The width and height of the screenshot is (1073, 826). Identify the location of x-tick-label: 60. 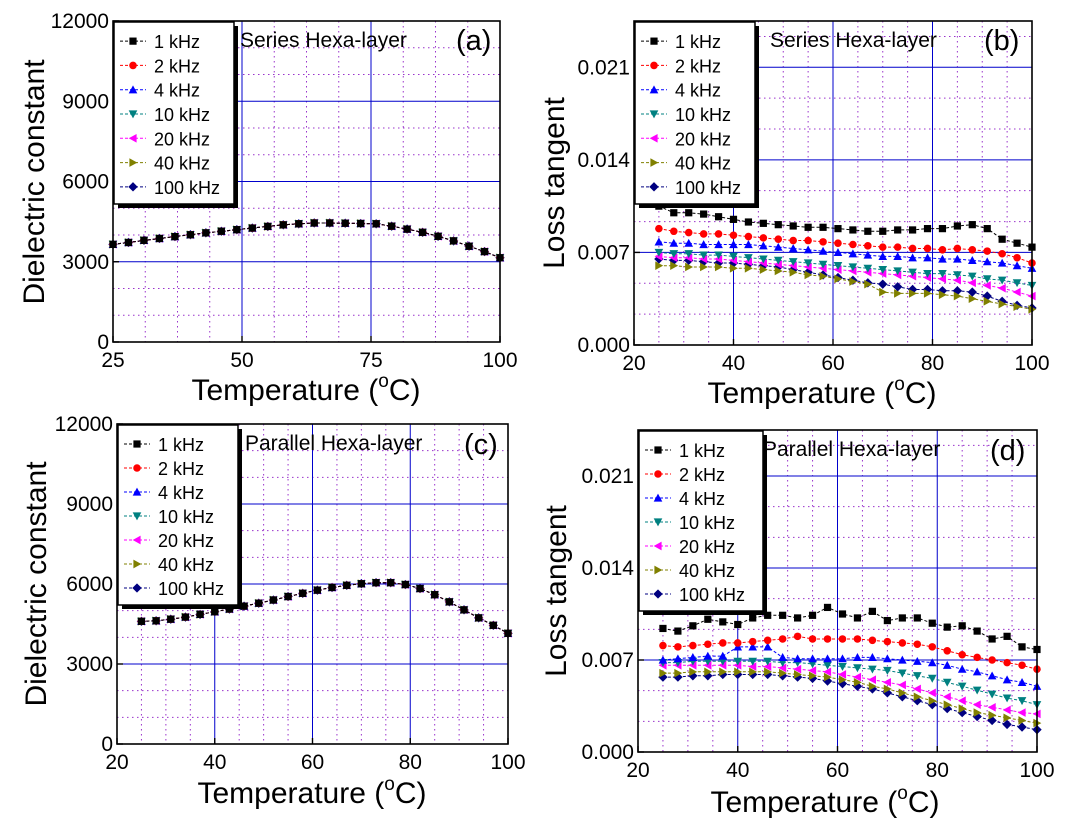
(312, 762).